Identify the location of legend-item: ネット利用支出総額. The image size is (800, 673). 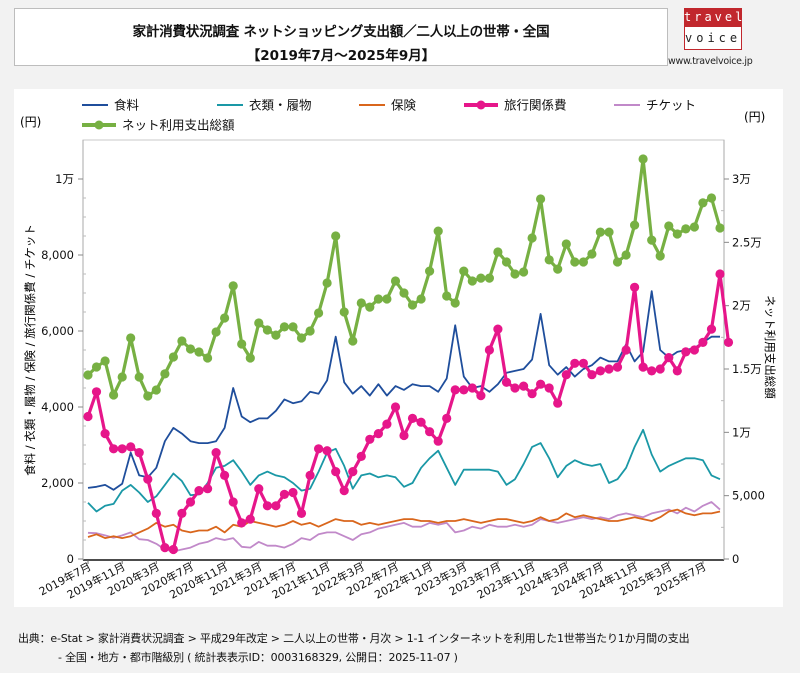
(158, 125).